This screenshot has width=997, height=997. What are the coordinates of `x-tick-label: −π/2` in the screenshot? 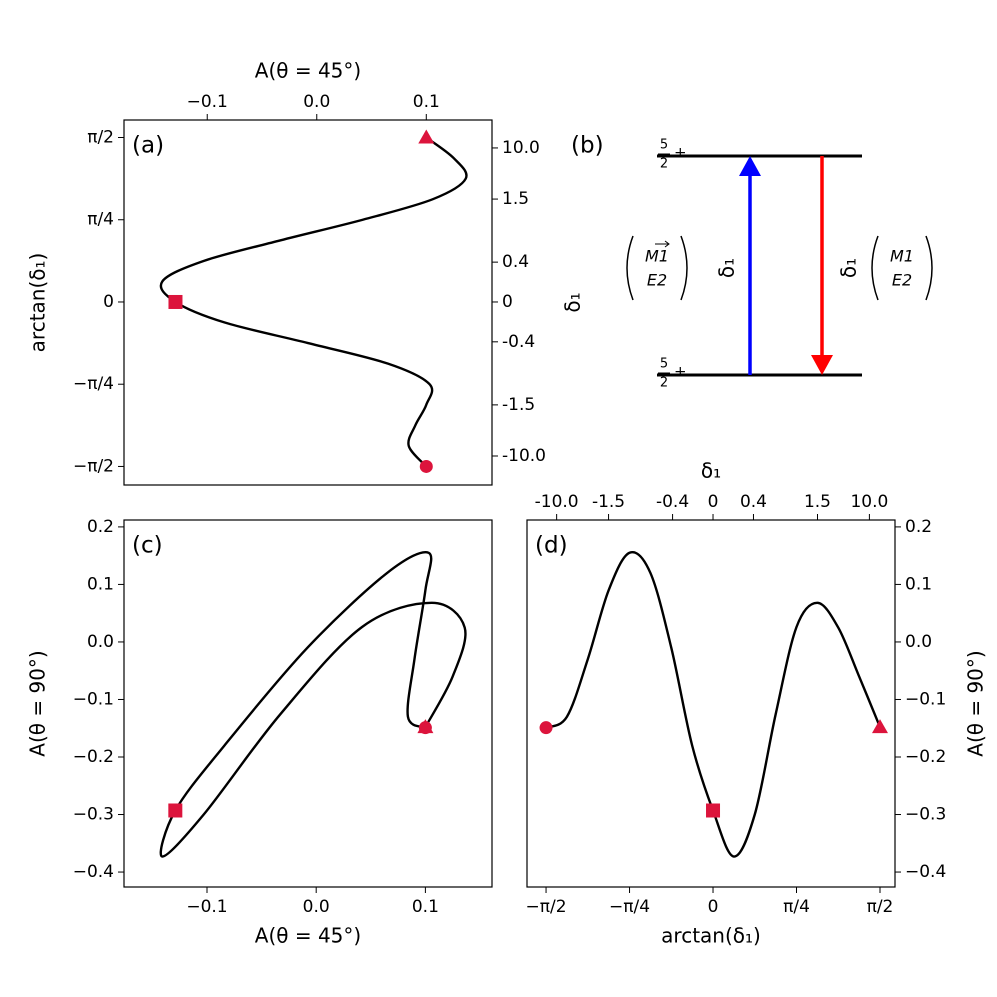 It's located at (546, 907).